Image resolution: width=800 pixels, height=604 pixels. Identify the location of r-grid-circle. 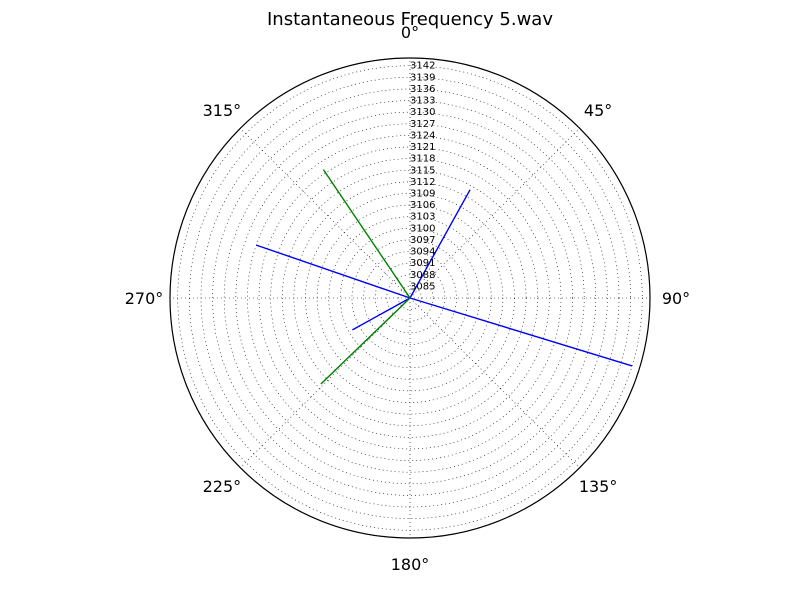
(410, 298).